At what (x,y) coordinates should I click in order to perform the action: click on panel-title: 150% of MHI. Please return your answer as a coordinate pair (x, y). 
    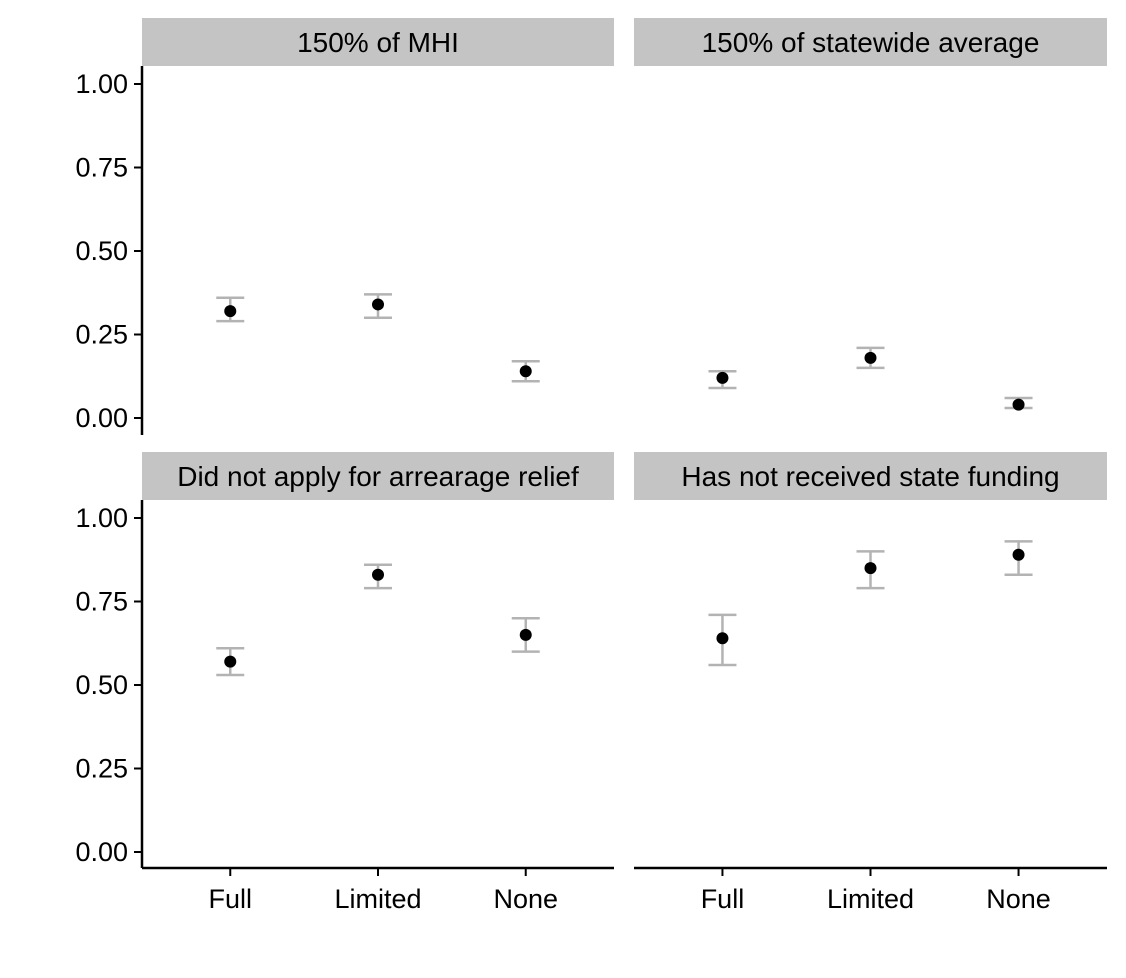
    Looking at the image, I should click on (378, 42).